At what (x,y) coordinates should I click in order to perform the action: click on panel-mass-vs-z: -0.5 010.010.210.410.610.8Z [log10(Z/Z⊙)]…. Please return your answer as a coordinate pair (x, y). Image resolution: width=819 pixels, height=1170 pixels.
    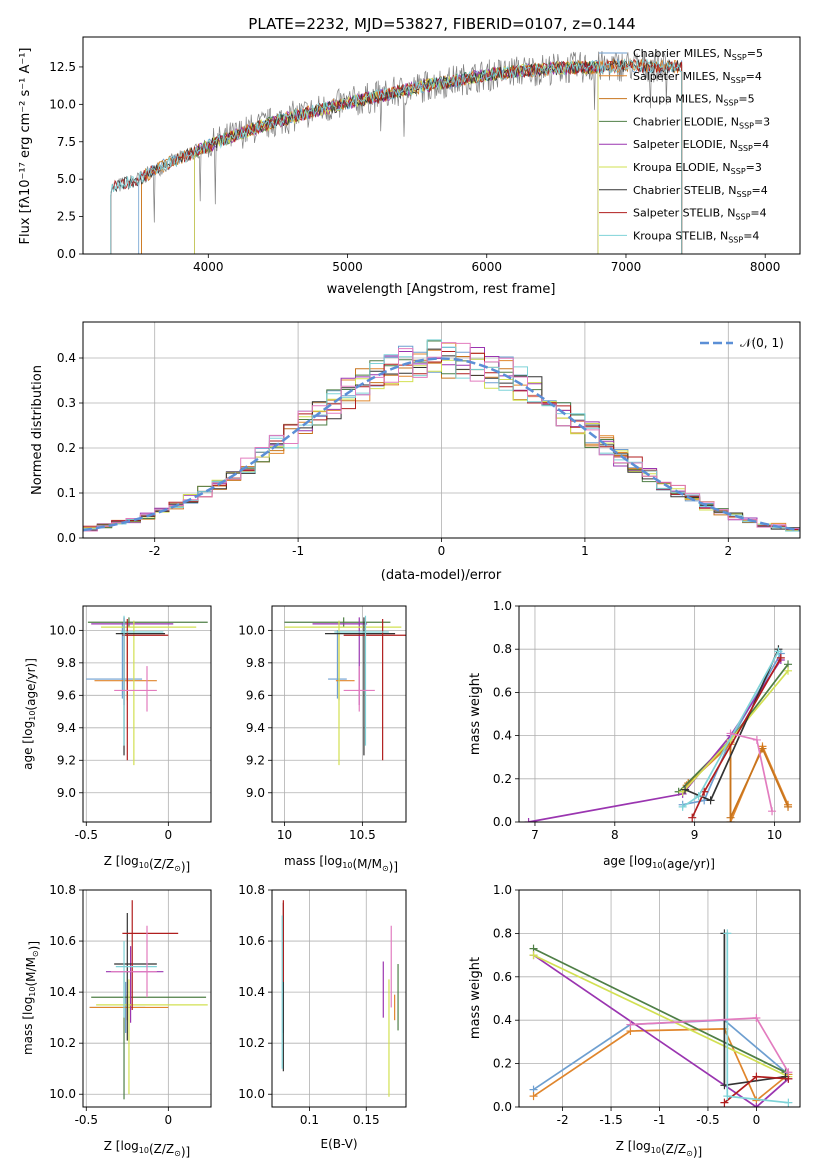
    Looking at the image, I should click on (116, 1021).